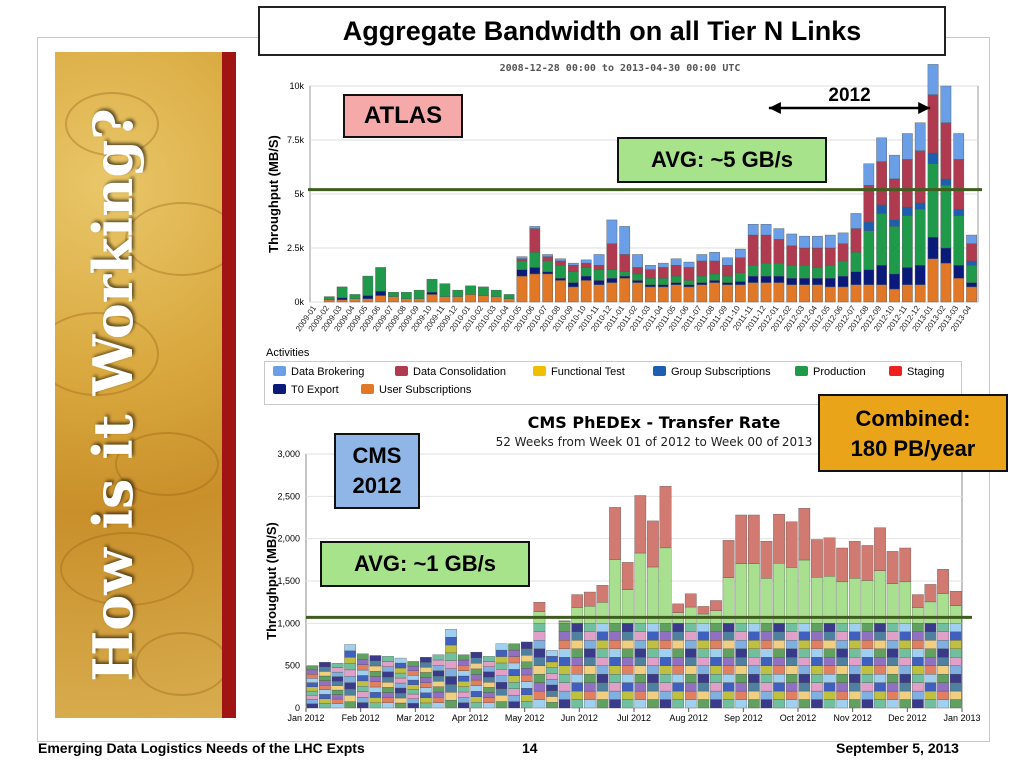 The width and height of the screenshot is (1024, 768). Describe the element at coordinates (292, 666) in the screenshot. I see `y-tick-label: 500` at that location.